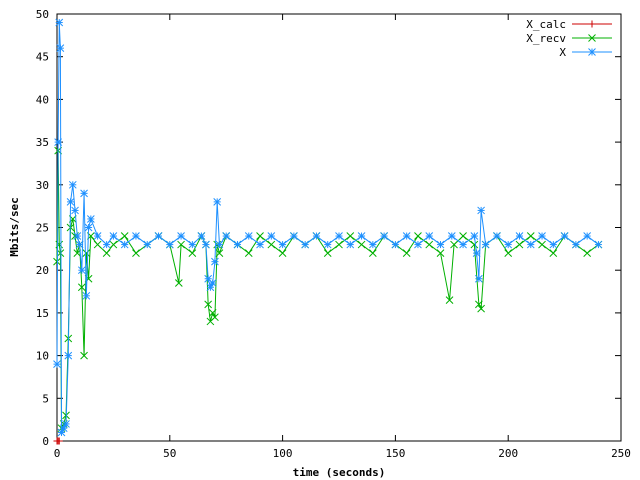 The width and height of the screenshot is (640, 480). Describe the element at coordinates (42, 356) in the screenshot. I see `y-tick-label: 10` at that location.